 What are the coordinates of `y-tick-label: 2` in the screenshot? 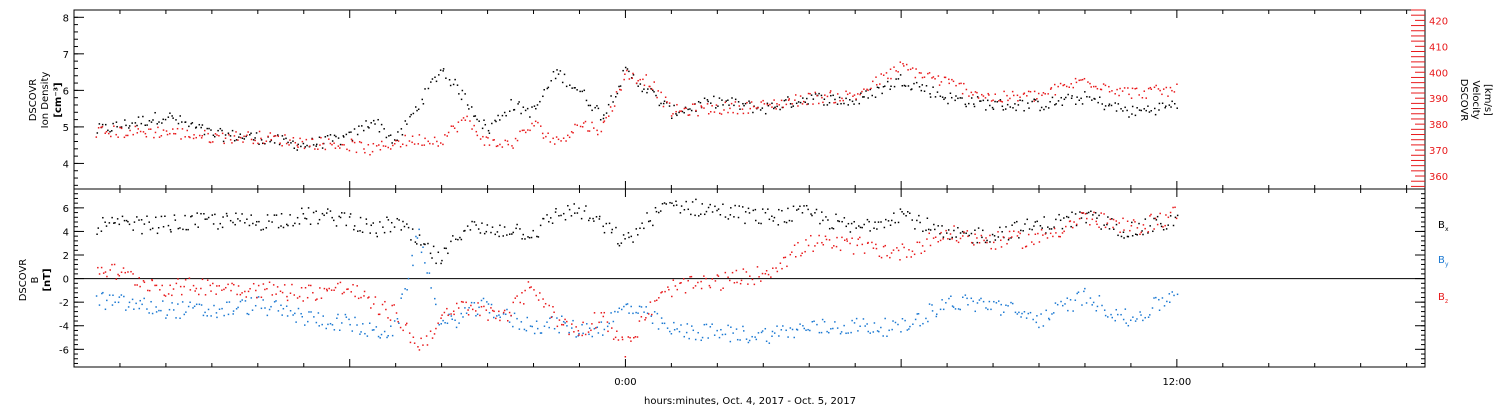 It's located at (66, 256).